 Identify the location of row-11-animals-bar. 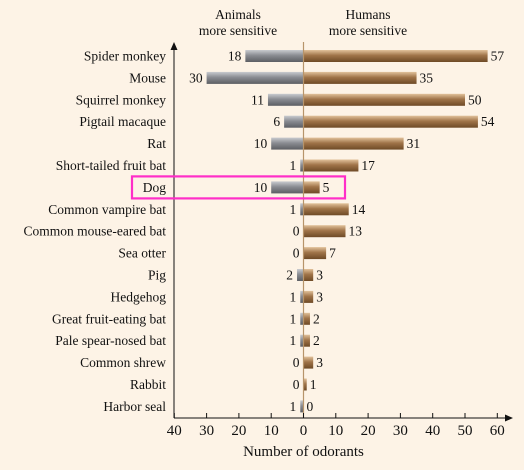
(300, 275).